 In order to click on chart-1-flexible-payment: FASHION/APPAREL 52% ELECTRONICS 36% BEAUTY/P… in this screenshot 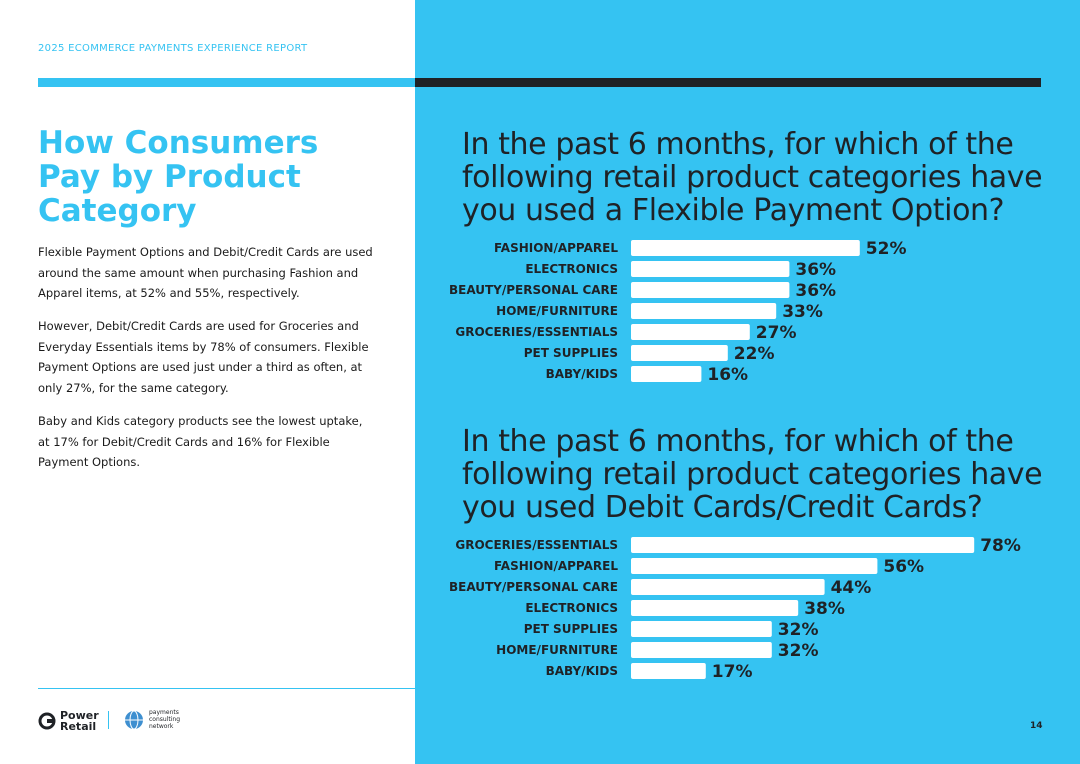, I will do `click(678, 312)`.